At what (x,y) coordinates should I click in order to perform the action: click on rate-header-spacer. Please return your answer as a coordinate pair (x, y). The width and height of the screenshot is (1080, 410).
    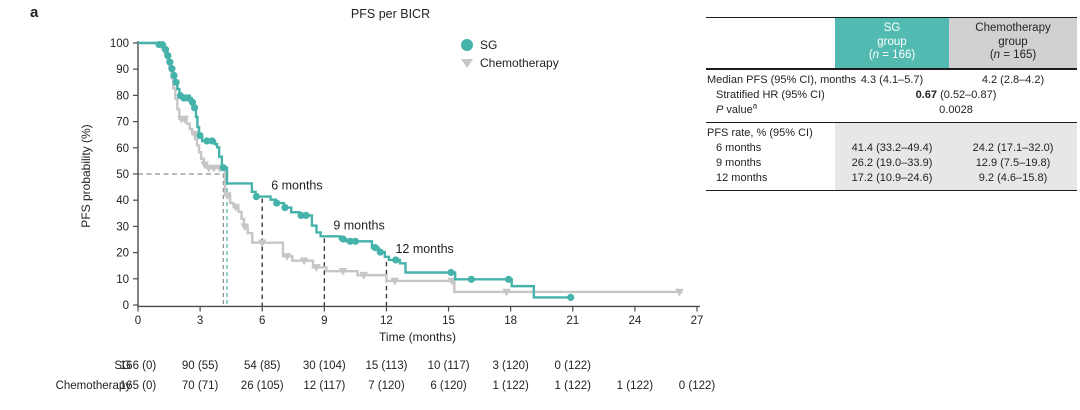
    Looking at the image, I should click on (956, 133).